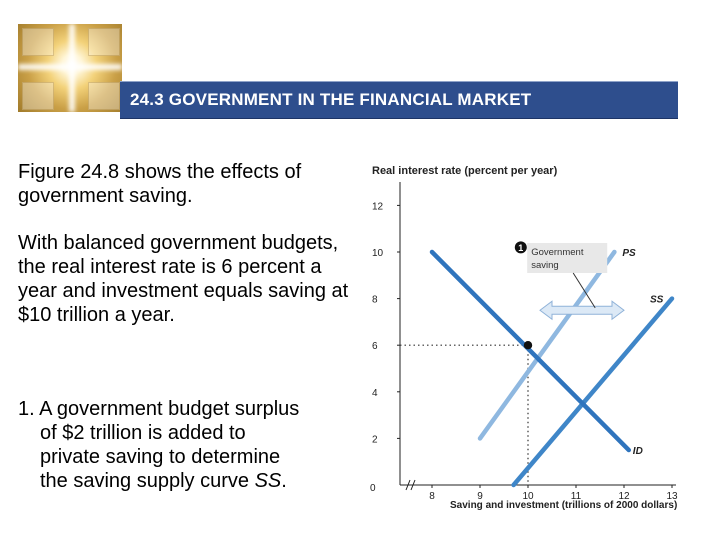 Image resolution: width=720 pixels, height=540 pixels. What do you see at coordinates (375, 300) in the screenshot?
I see `y-tick-label: 8` at bounding box center [375, 300].